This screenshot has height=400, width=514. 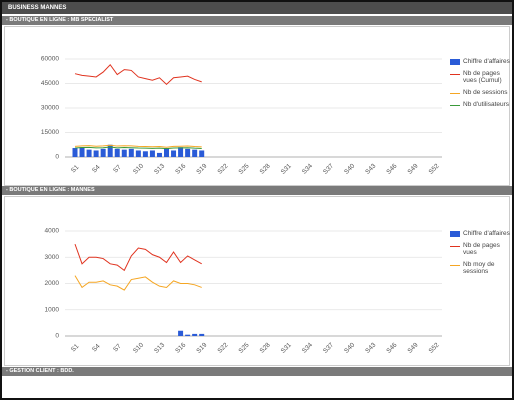 I want to click on legend-item: Nb de sessions, so click(x=481, y=92).